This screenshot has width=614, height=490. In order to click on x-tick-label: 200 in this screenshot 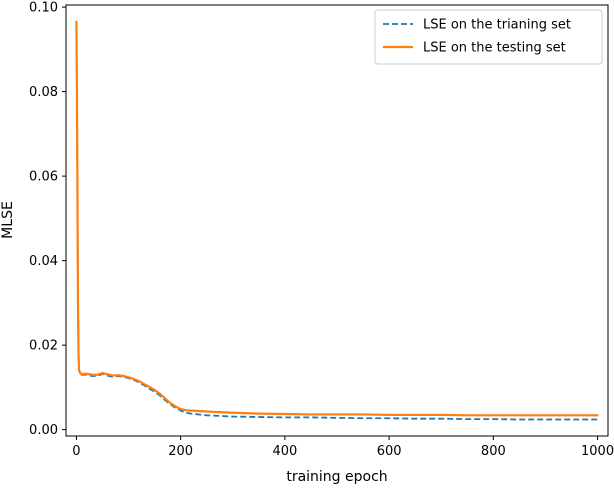, I will do `click(180, 451)`.